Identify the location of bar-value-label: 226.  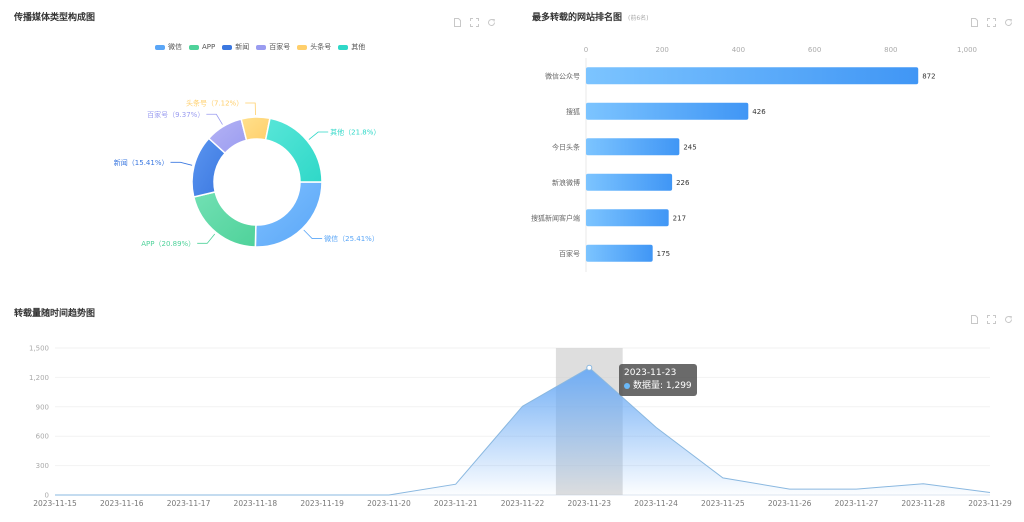
(683, 183).